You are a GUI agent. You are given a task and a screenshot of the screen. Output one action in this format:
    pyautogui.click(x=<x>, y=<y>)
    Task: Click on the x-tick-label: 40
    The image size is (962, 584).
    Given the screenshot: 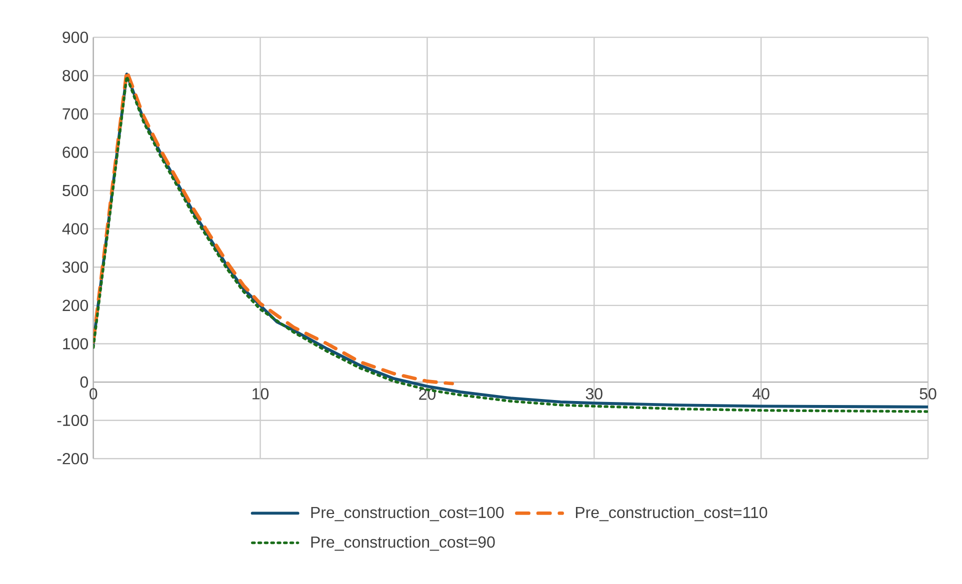 What is the action you would take?
    pyautogui.click(x=761, y=394)
    